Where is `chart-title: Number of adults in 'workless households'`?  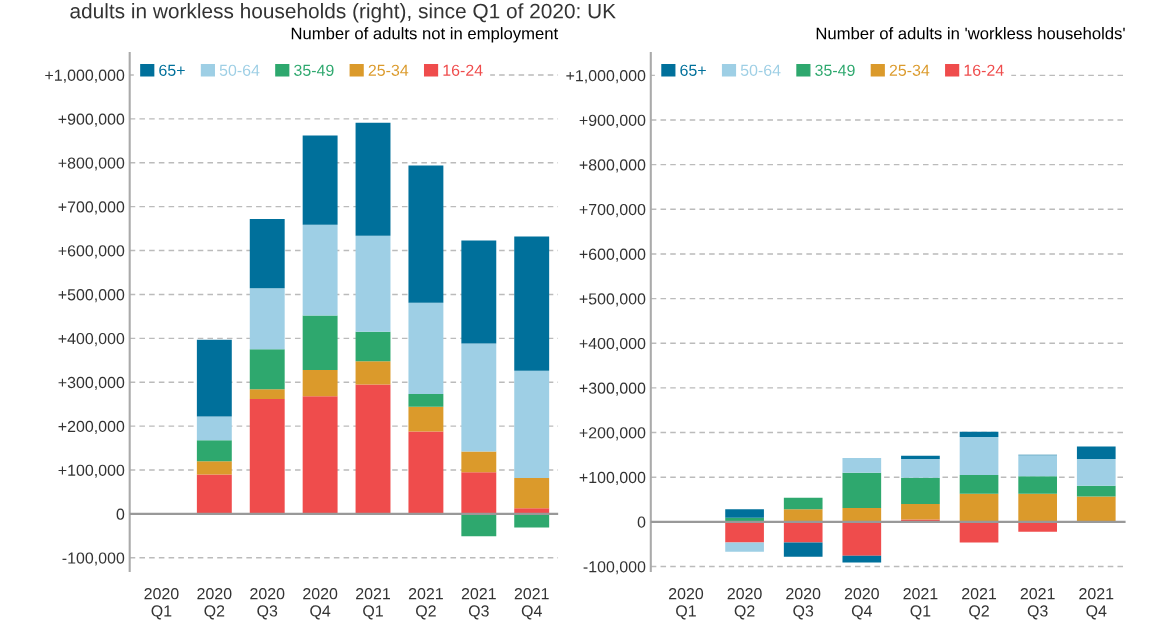 chart-title: Number of adults in 'workless households' is located at coordinates (970, 33).